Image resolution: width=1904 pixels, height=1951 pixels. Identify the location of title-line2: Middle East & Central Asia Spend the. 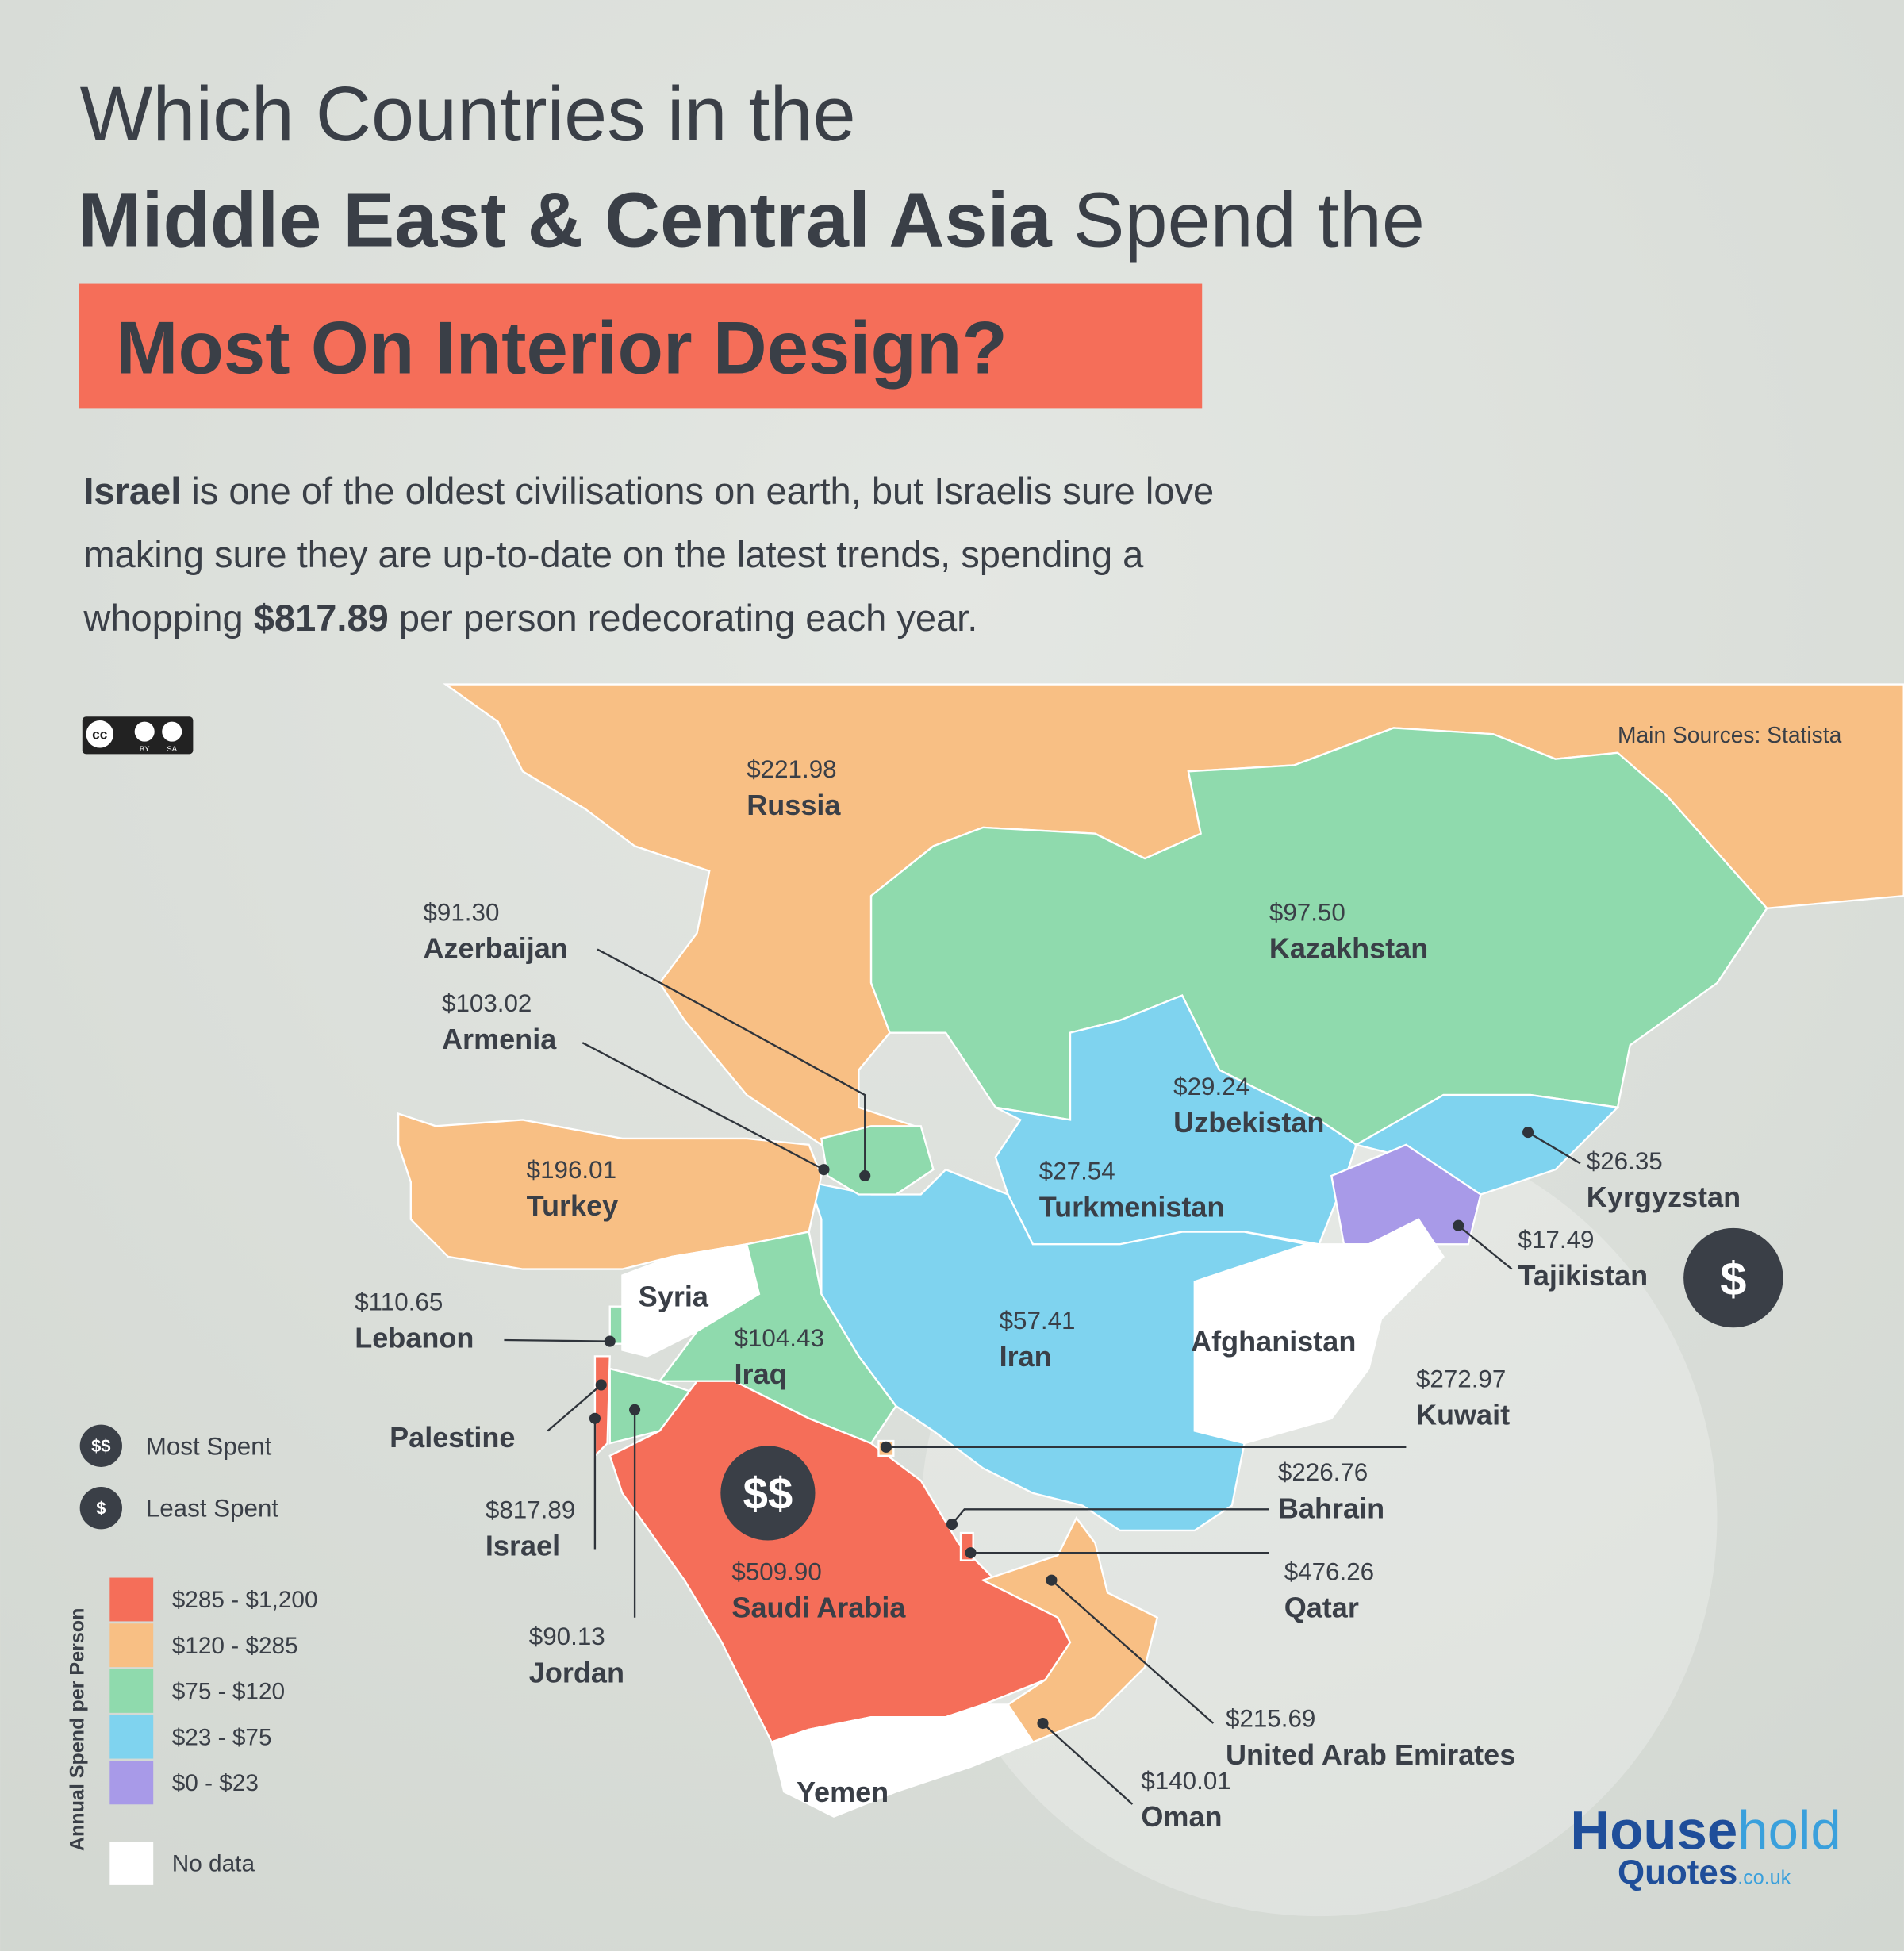
(751, 220).